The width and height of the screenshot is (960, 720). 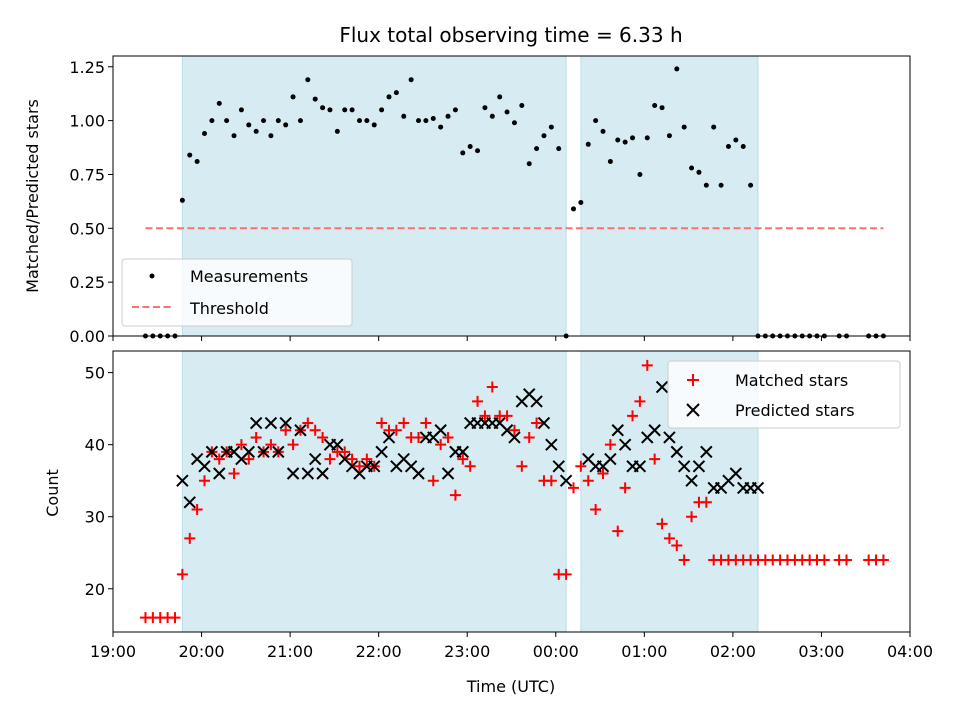 What do you see at coordinates (95, 445) in the screenshot?
I see `y-tick-label: 40` at bounding box center [95, 445].